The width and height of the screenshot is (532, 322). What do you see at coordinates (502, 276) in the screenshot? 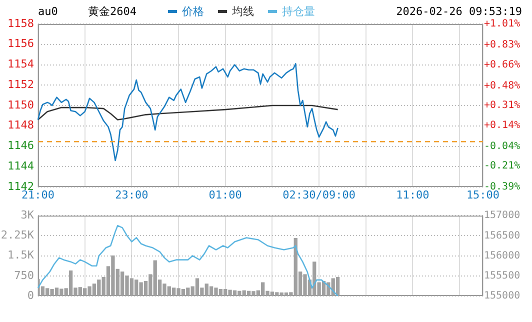
I see `y2-tick-label: 155500` at bounding box center [502, 276].